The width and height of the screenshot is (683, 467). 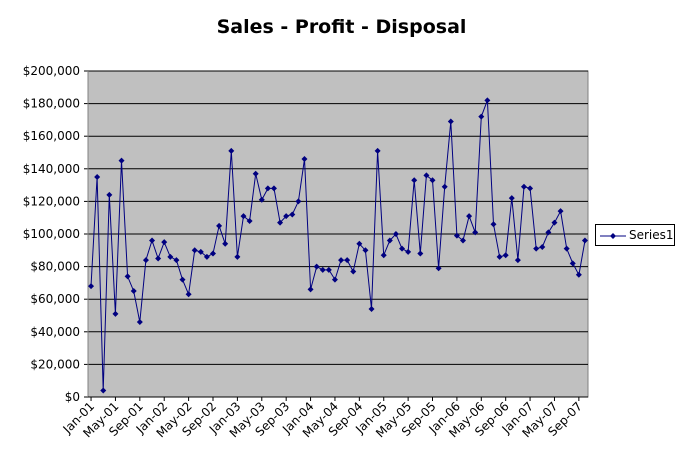 I want to click on legend-label: Series1, so click(x=651, y=235).